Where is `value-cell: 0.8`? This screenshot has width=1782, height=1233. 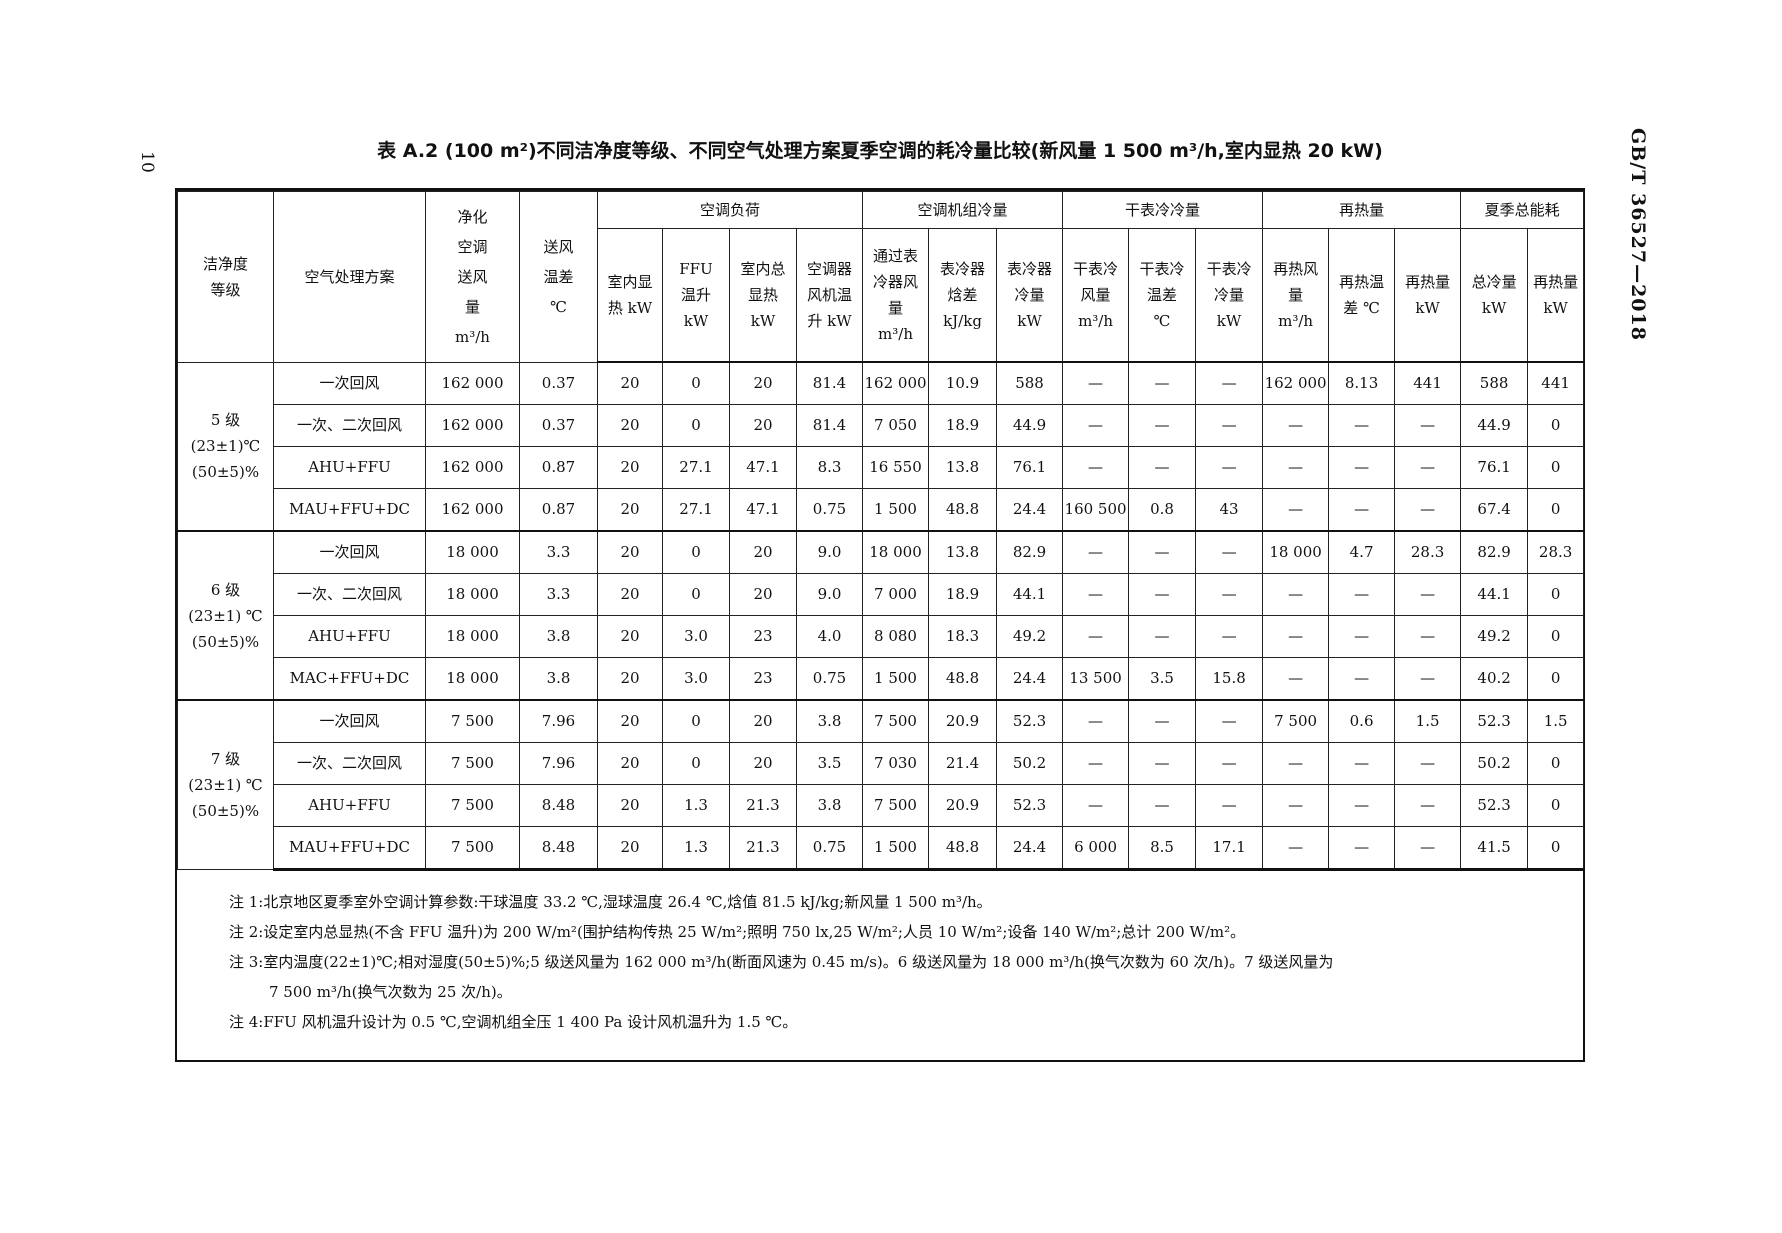
value-cell: 0.8 is located at coordinates (1162, 510).